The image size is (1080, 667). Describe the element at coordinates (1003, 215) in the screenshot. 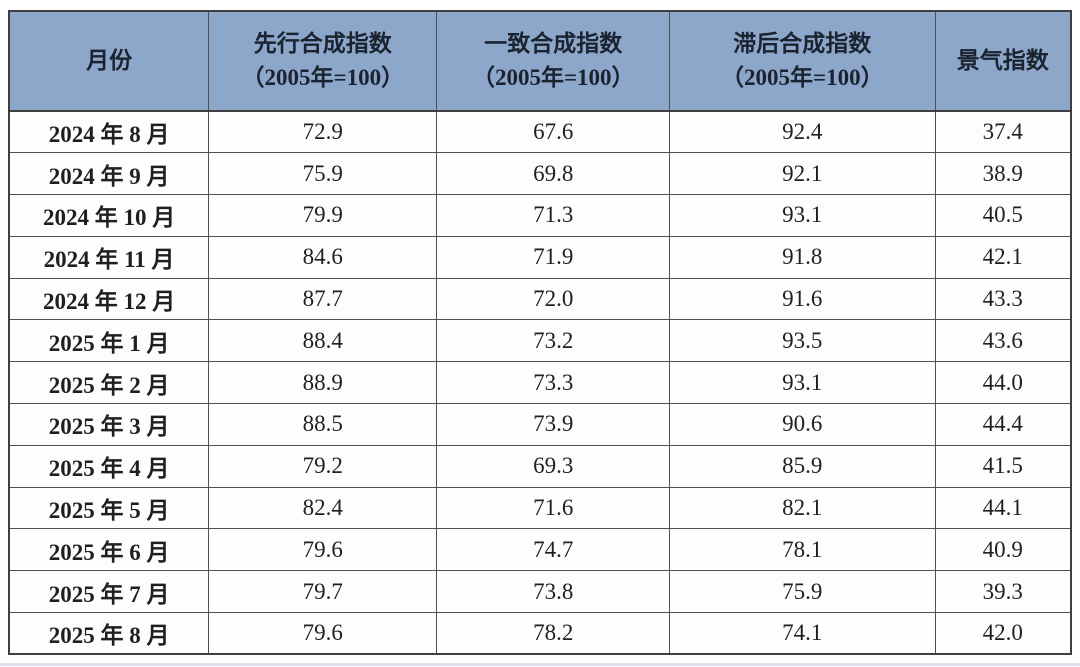

I see `value-cell: 40.5` at that location.